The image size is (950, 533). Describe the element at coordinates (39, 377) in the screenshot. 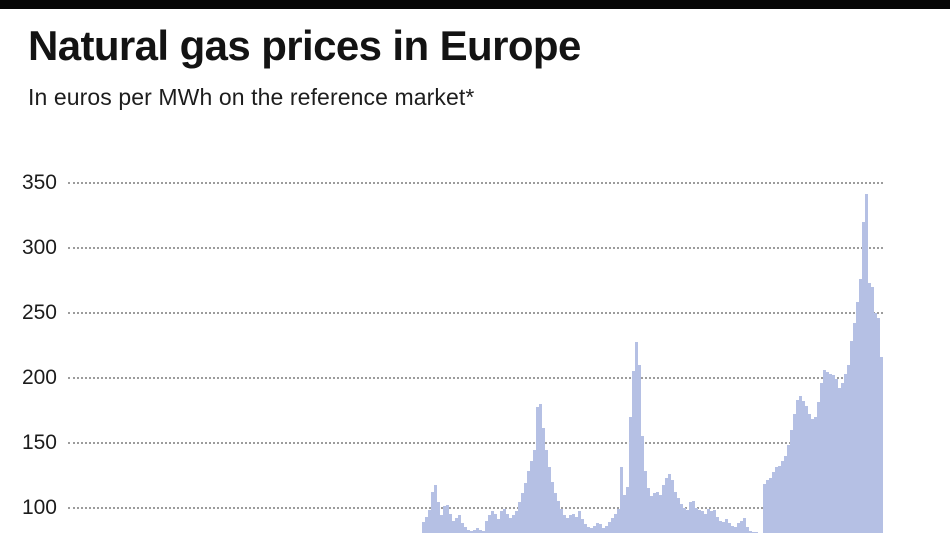

I see `y-axis-tick-label: 200` at that location.